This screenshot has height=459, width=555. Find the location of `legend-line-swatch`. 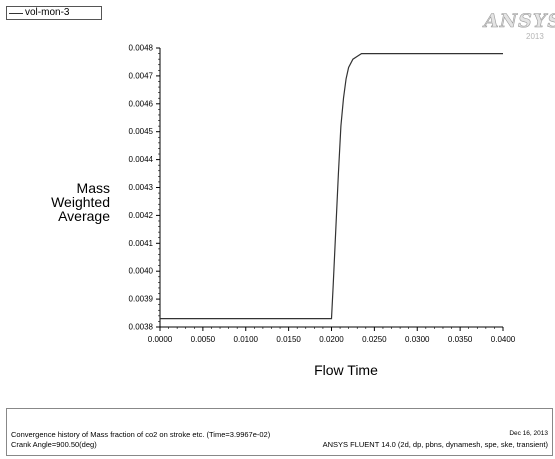

legend-line-swatch is located at coordinates (16, 13).